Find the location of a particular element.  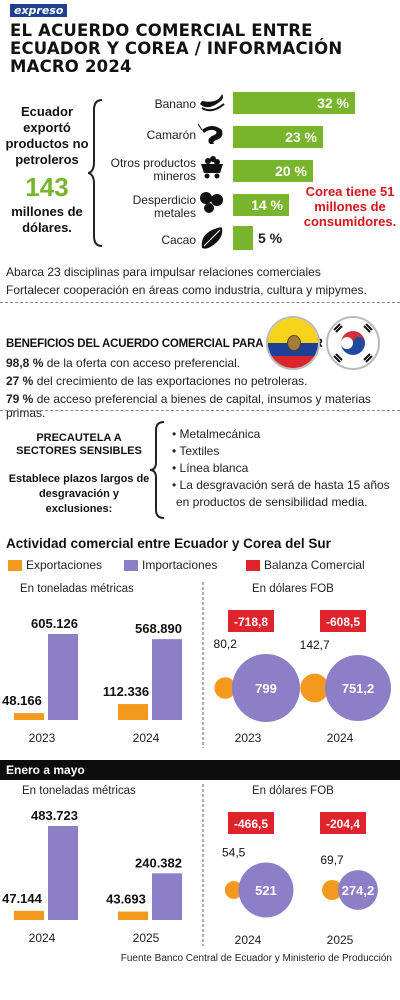

corea-consumers-note: Corea tiene 51 millones de consumidores. is located at coordinates (350, 206).